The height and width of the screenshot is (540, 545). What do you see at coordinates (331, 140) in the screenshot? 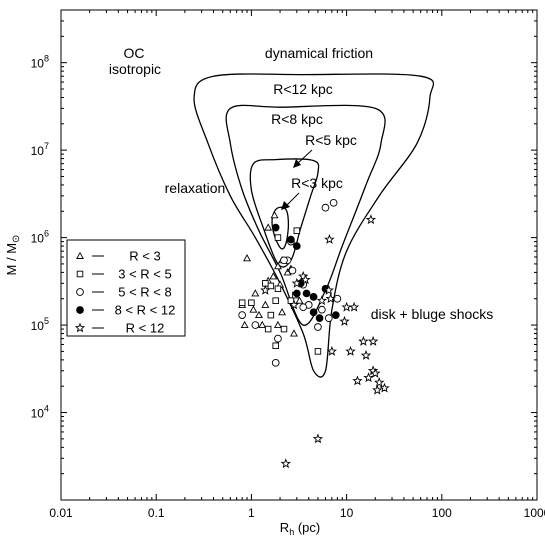
I see `annotation-r5: R<5 kpc` at bounding box center [331, 140].